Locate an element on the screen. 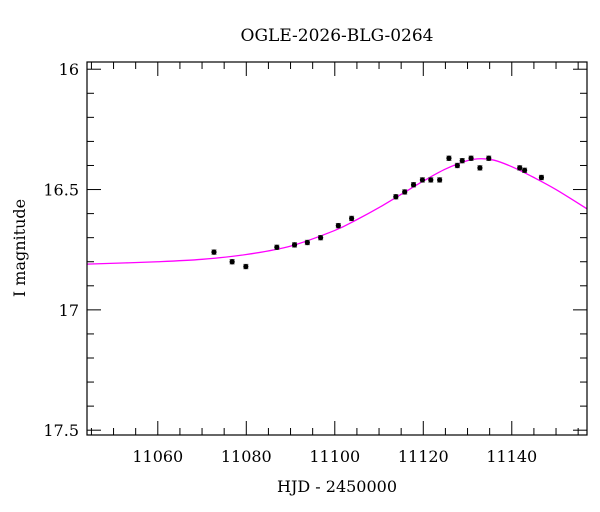 Image resolution: width=600 pixels, height=512 pixels. x-tick-label: 11060 is located at coordinates (157, 456).